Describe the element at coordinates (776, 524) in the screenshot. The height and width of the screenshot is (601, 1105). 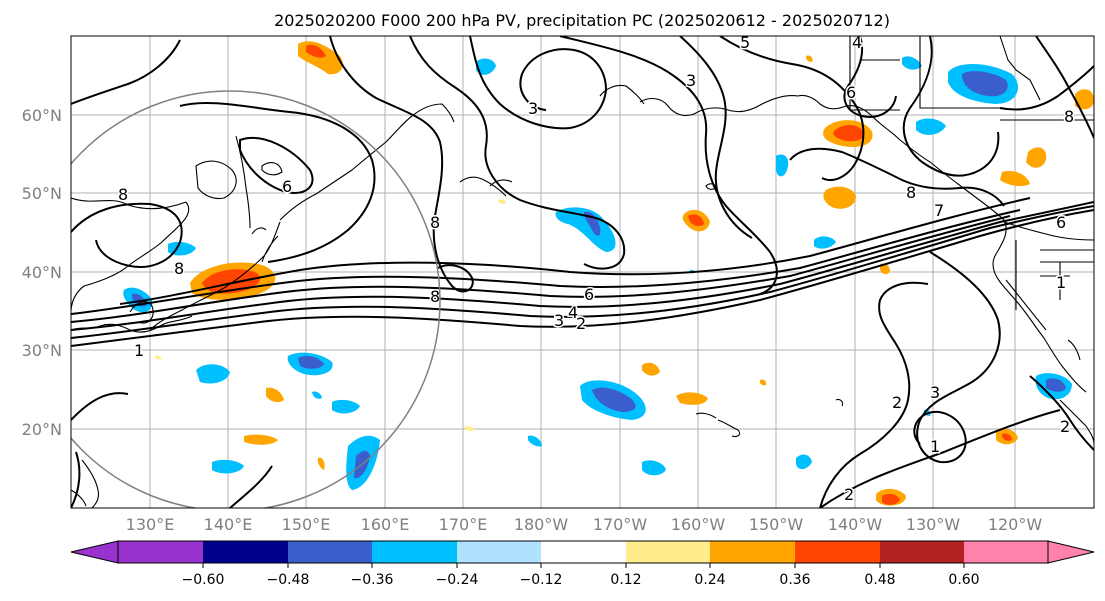
I see `lon-label: 150°W` at that location.